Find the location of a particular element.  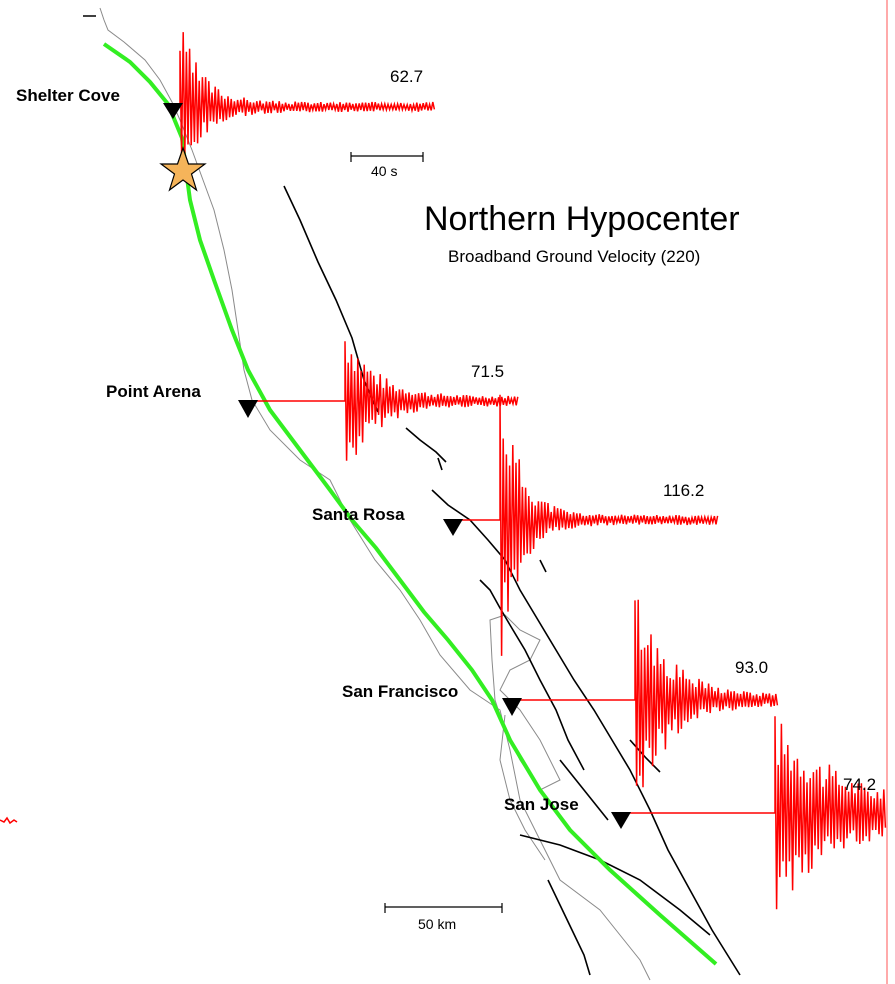

star-icon is located at coordinates (183, 169).